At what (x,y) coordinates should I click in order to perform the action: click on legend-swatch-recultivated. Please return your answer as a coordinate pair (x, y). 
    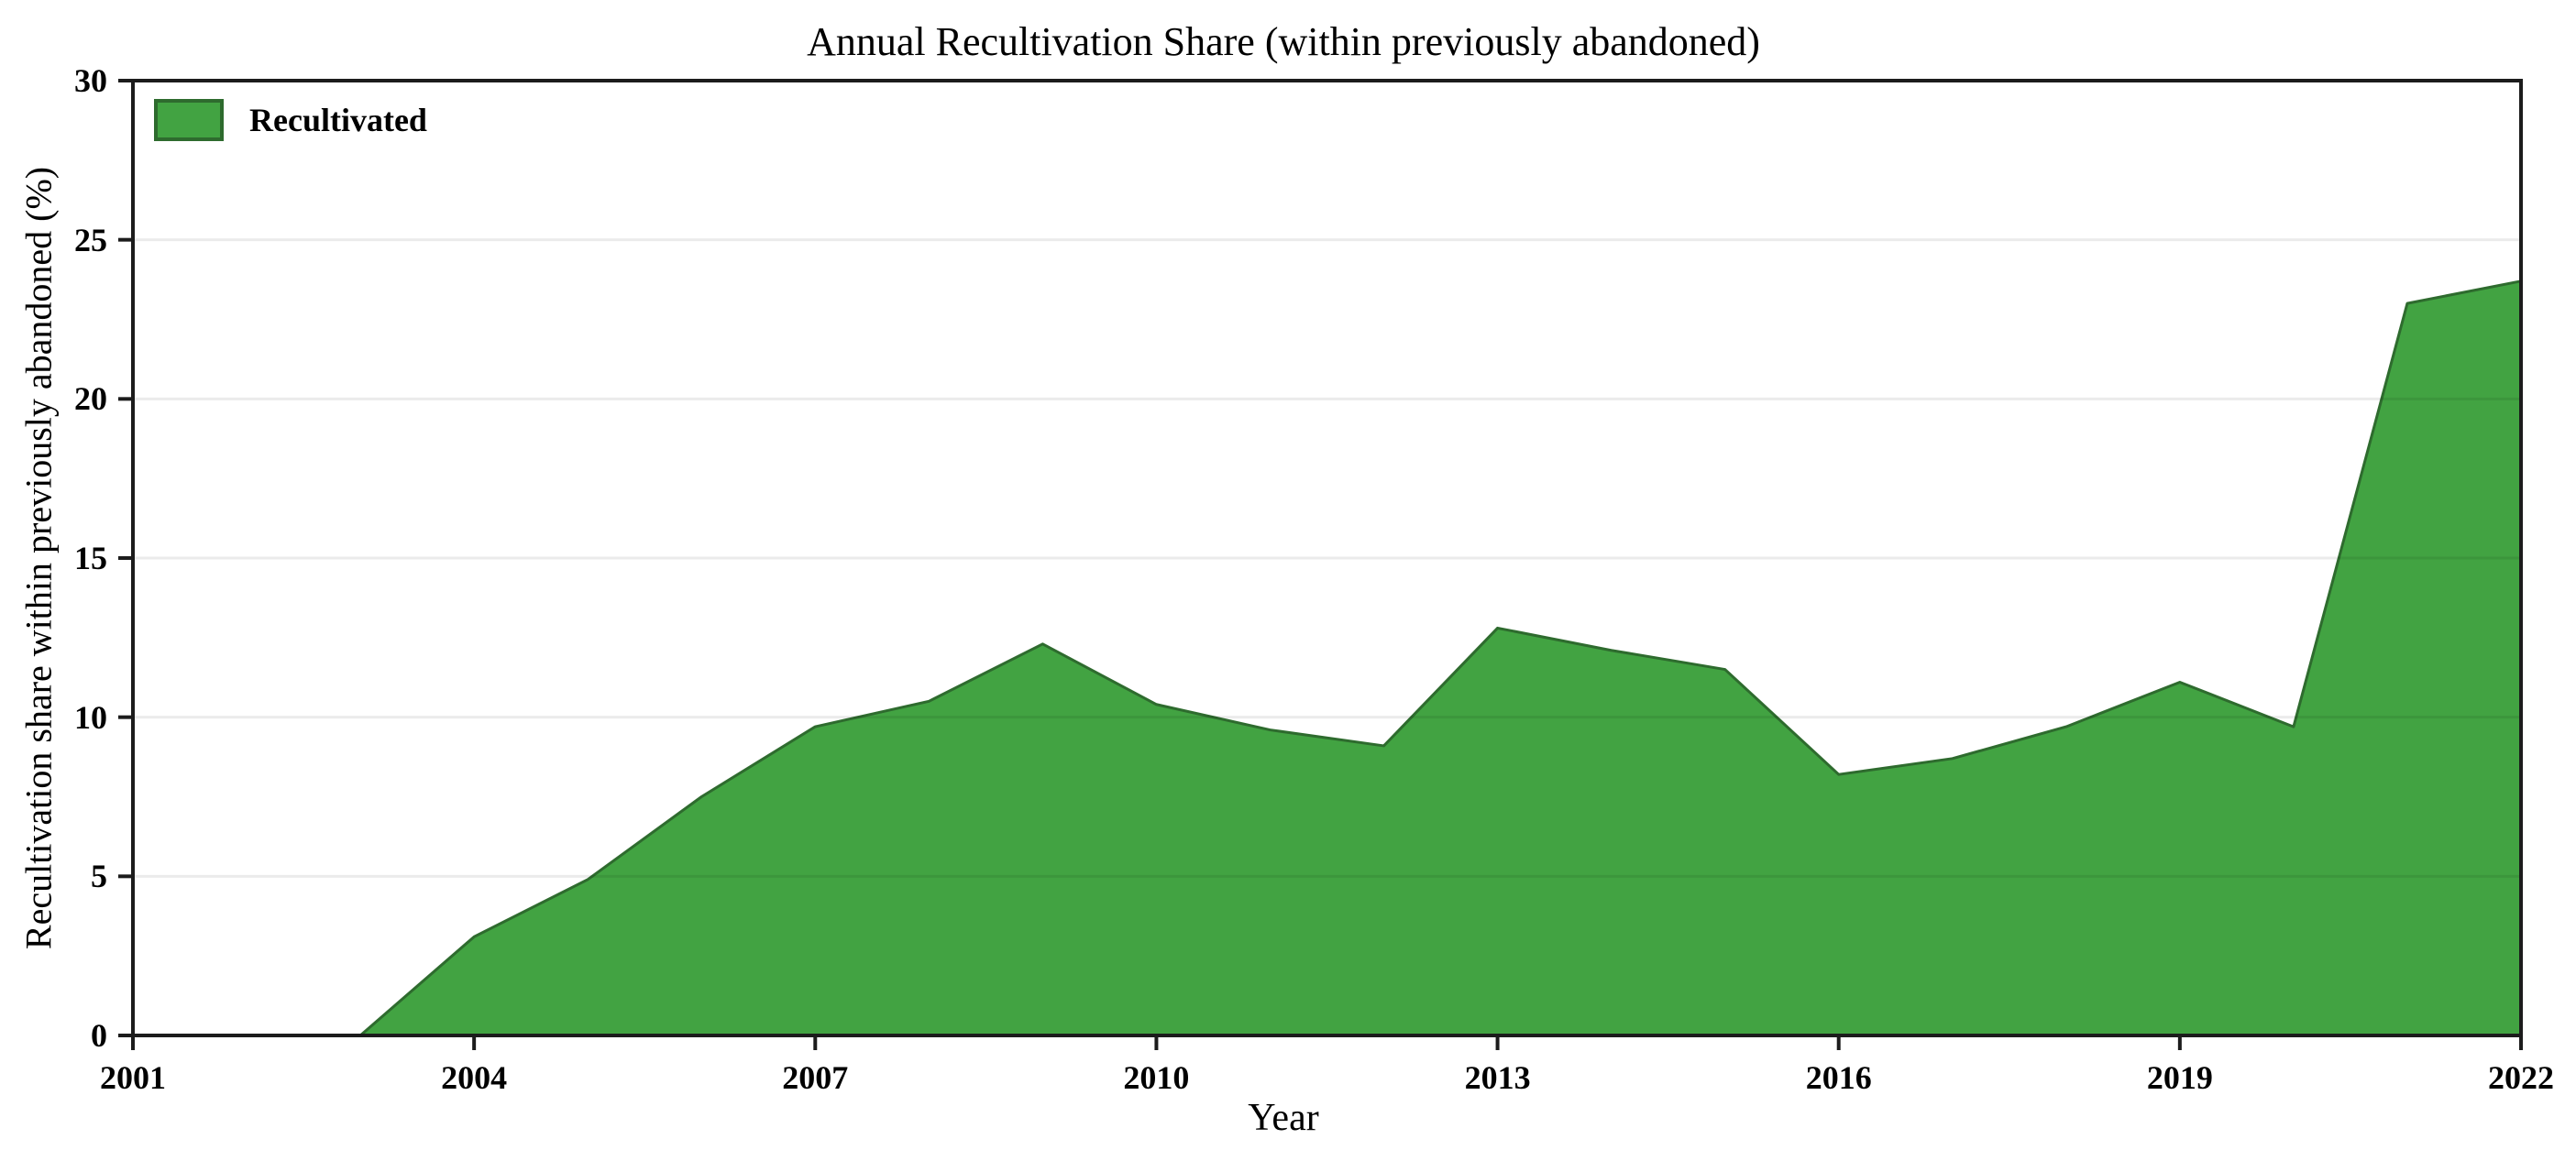
    Looking at the image, I should click on (189, 120).